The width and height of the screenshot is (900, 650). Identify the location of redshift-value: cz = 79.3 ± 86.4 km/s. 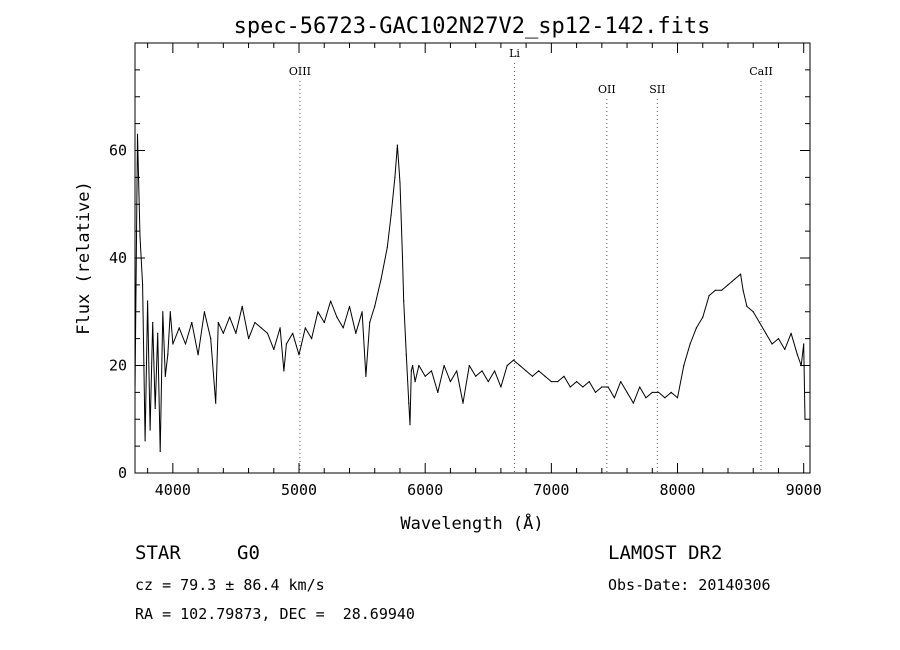
(230, 585).